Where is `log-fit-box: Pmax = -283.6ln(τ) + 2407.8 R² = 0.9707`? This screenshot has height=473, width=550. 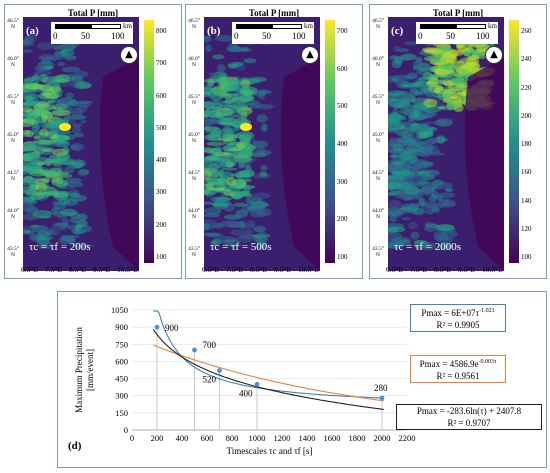
log-fit-box: Pmax = -283.6ln(τ) + 2407.8 R² = 0.9707 is located at coordinates (469, 417).